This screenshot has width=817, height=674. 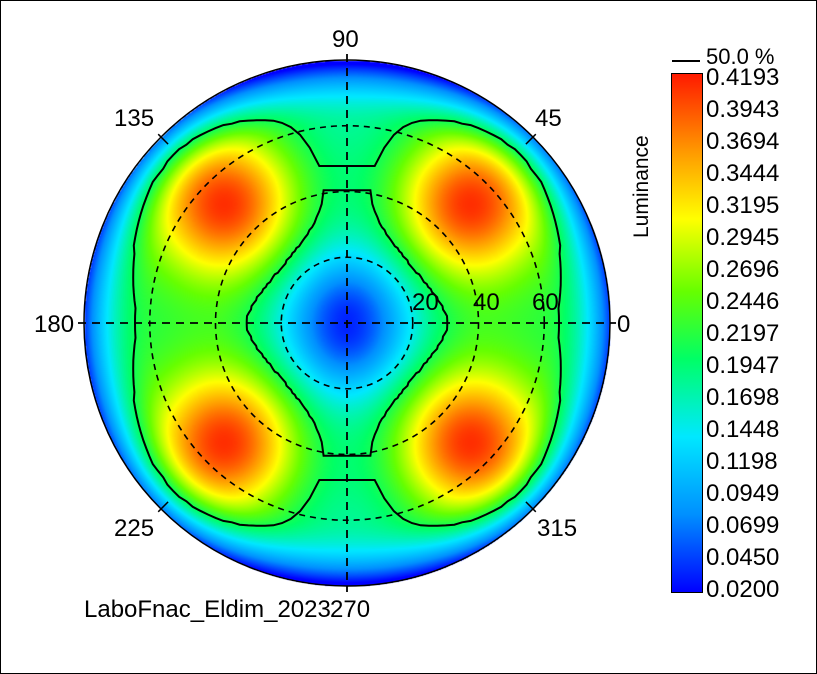 I want to click on contour-legend-line, so click(x=686, y=61).